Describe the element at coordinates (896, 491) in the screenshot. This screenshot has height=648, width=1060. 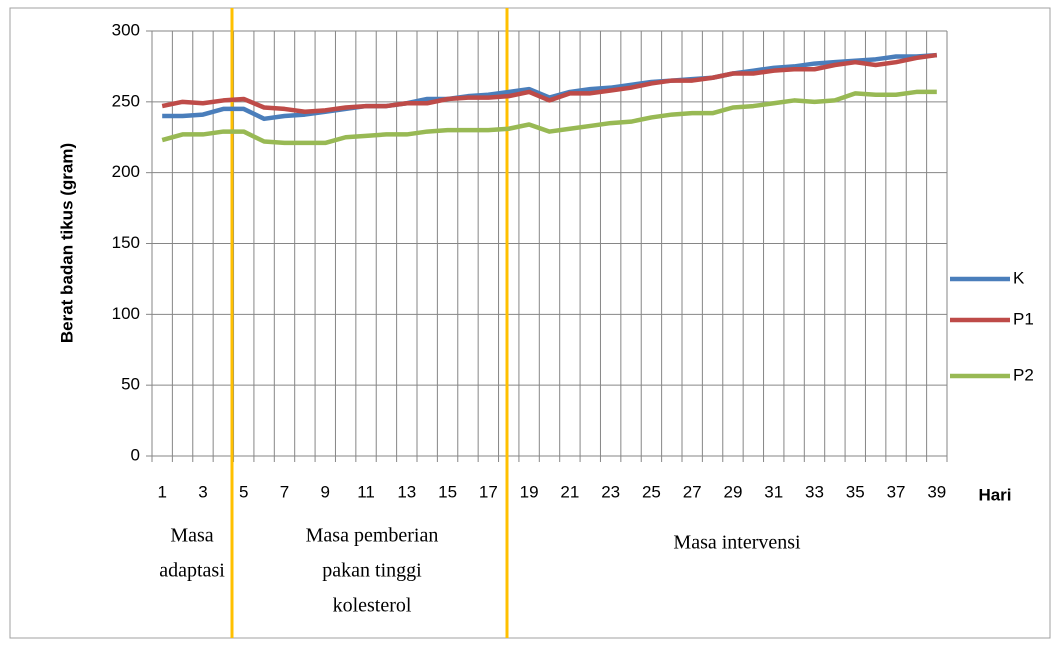
I see `x-tick-label: 37` at that location.